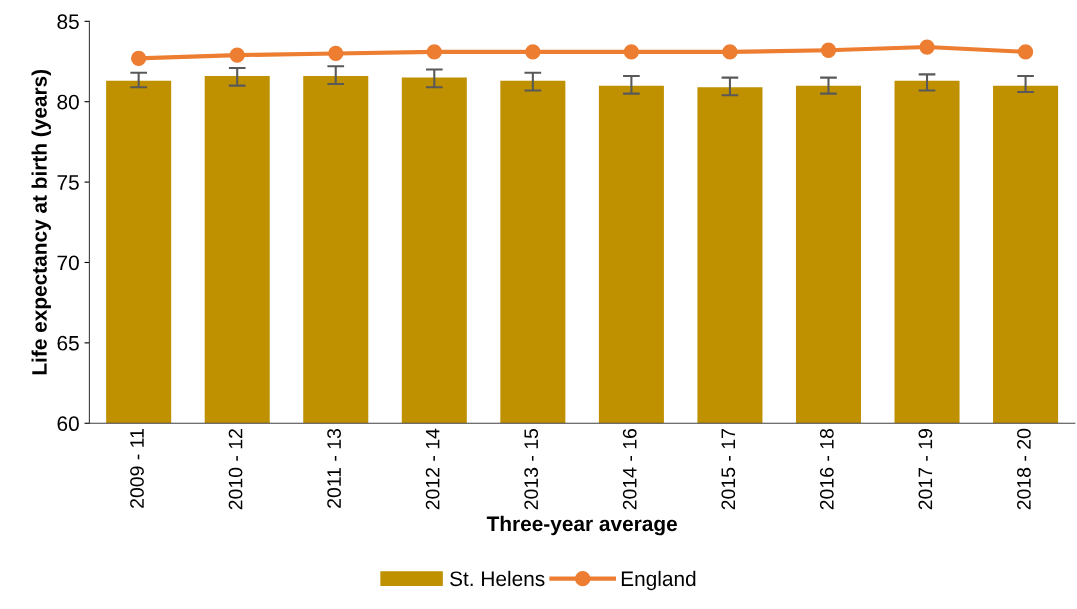 This screenshot has width=1077, height=609. What do you see at coordinates (658, 580) in the screenshot?
I see `legend-label: England` at bounding box center [658, 580].